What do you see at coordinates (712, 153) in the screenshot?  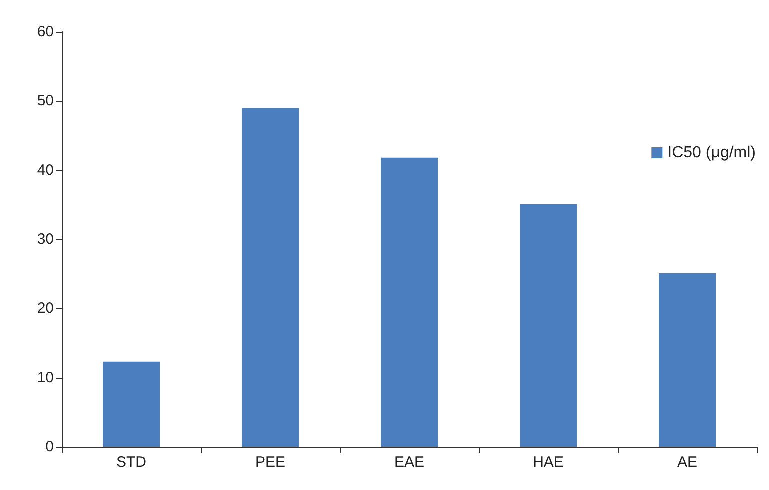 I see `legend-label: IC50 (μg/ml)` at bounding box center [712, 153].